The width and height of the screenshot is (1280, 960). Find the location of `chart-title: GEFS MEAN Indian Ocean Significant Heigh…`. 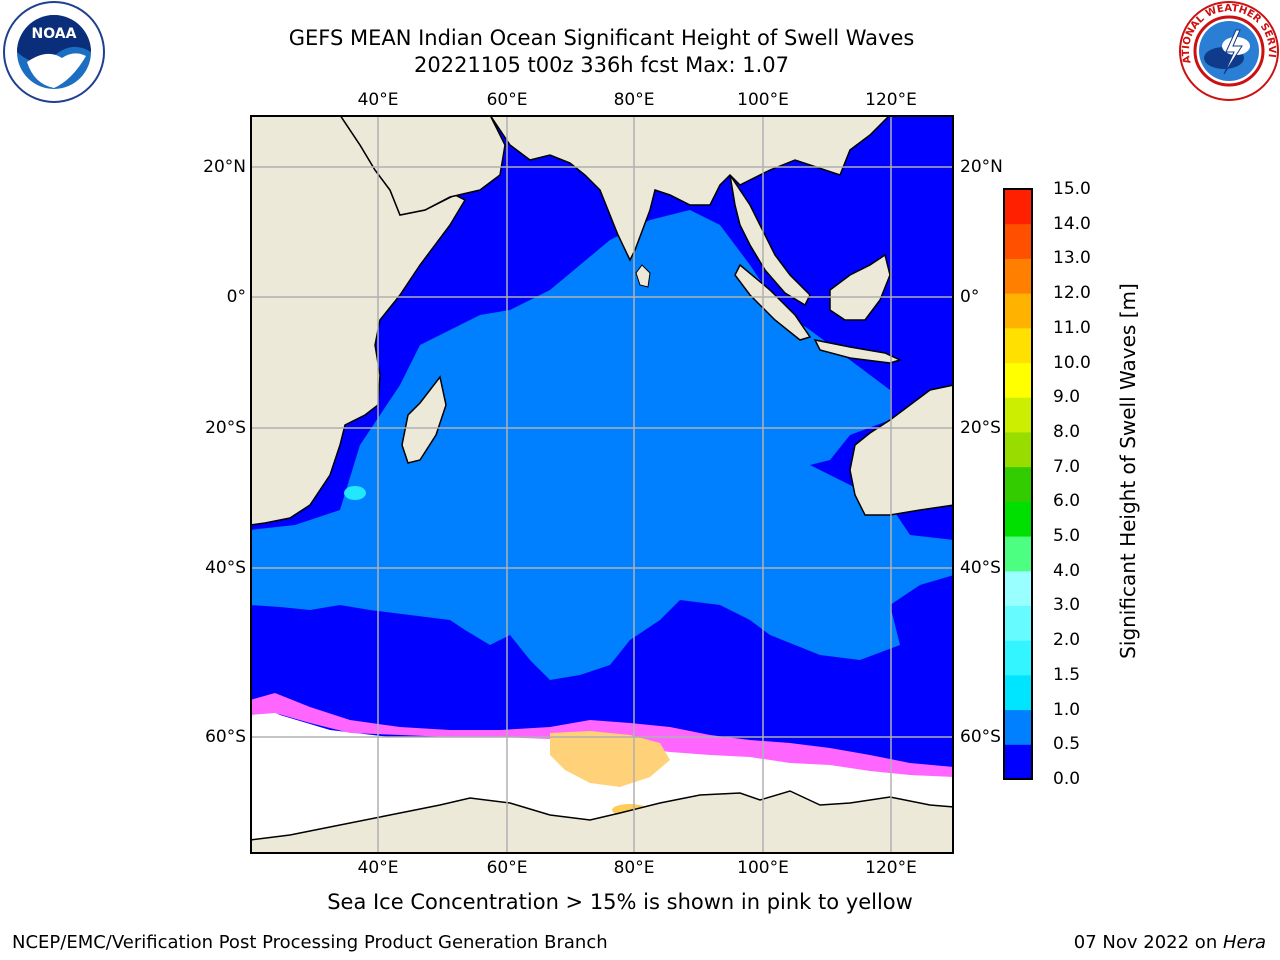

chart-title: GEFS MEAN Indian Ocean Significant Heigh… is located at coordinates (601, 38).